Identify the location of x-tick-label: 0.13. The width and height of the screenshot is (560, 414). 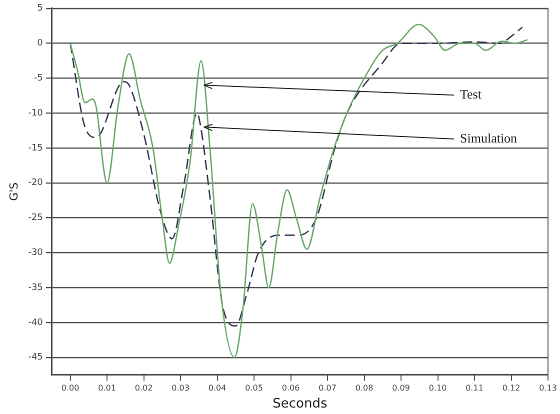
(548, 388).